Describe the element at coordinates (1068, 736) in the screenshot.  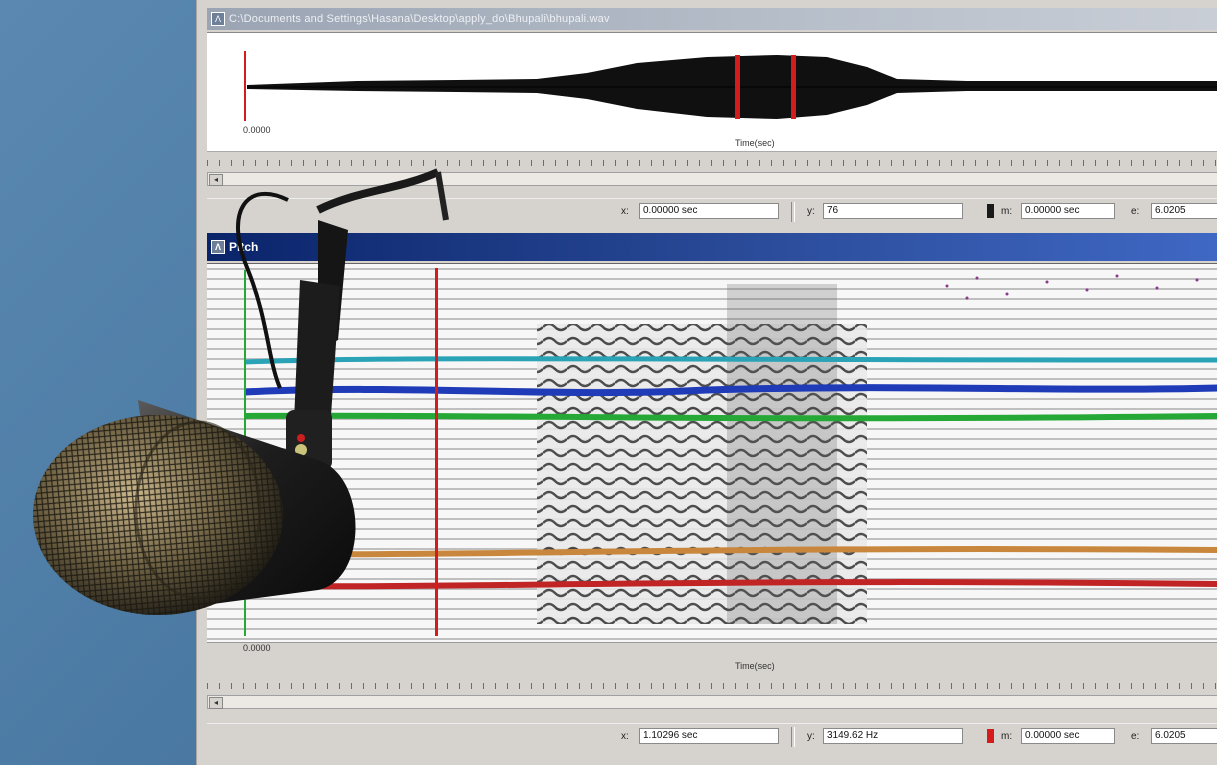
I see `spectrogram-m-field: 0.00000 sec` at that location.